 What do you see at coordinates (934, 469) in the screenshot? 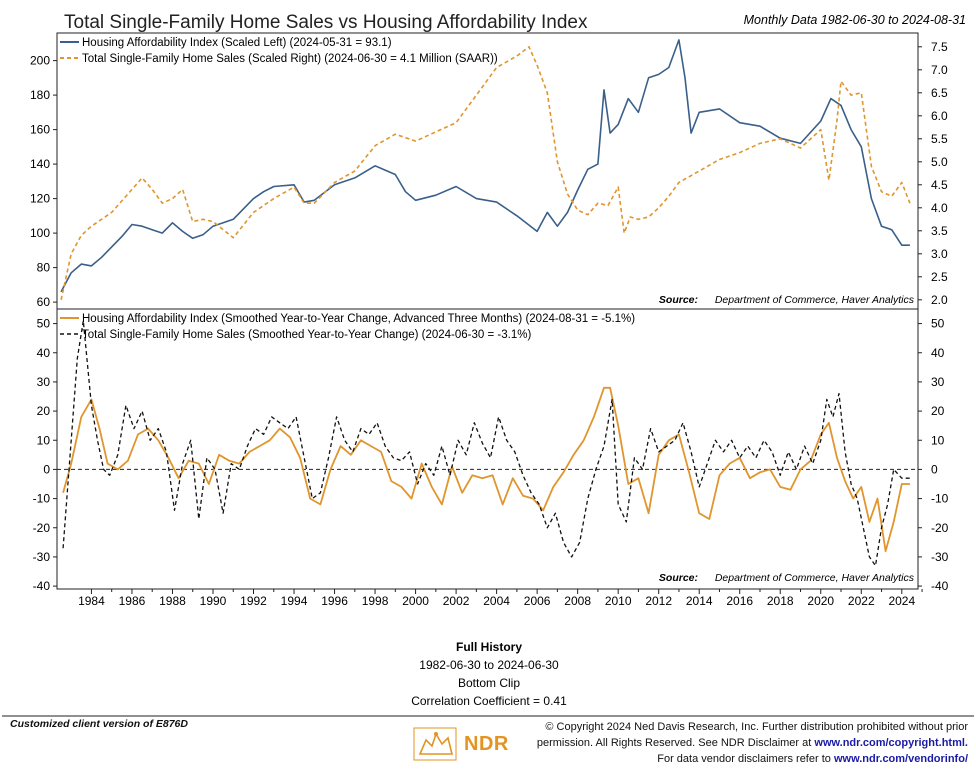
I see `right-tick-label: 0` at bounding box center [934, 469].